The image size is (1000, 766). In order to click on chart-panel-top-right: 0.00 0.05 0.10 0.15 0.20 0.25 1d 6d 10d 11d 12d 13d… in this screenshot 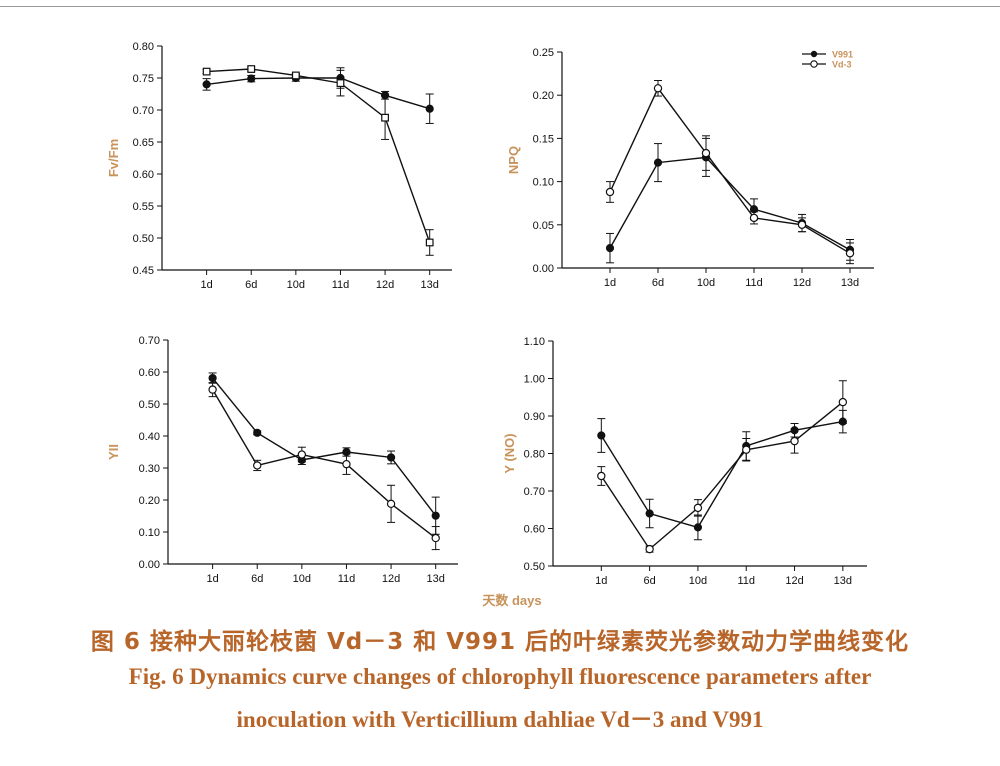, I will do `click(690, 168)`.